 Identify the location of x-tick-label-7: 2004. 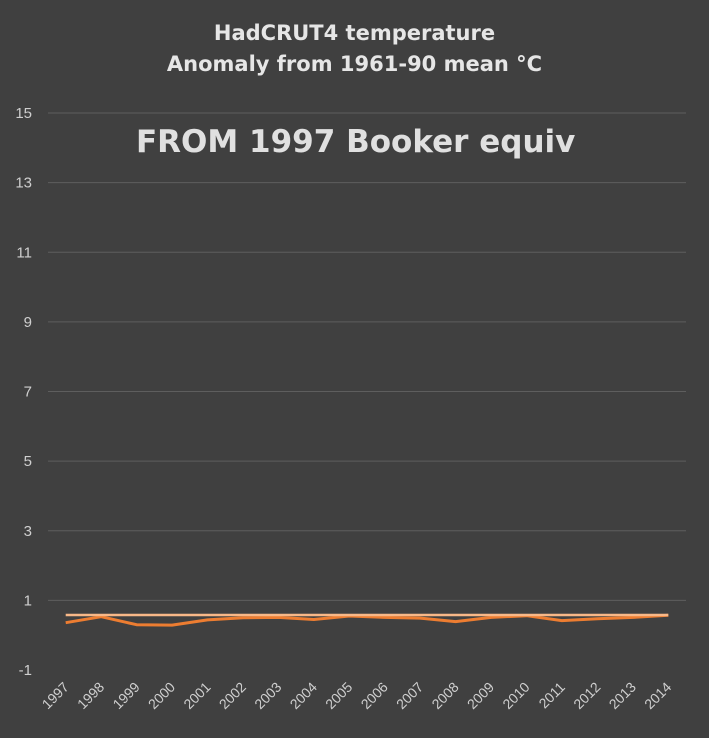
(303, 695).